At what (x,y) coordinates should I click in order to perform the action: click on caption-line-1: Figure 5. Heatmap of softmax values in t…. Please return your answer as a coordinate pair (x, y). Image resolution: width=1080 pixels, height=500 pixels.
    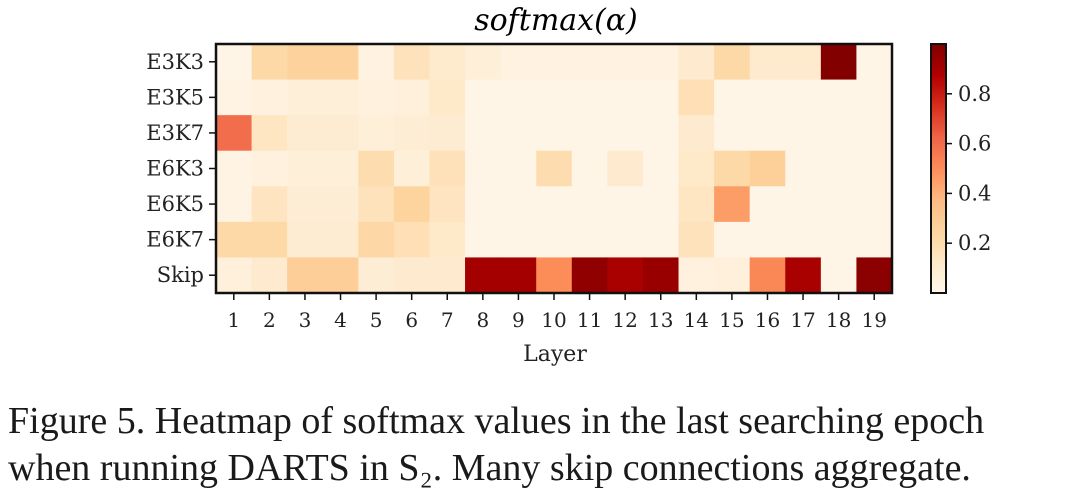
    Looking at the image, I should click on (496, 421).